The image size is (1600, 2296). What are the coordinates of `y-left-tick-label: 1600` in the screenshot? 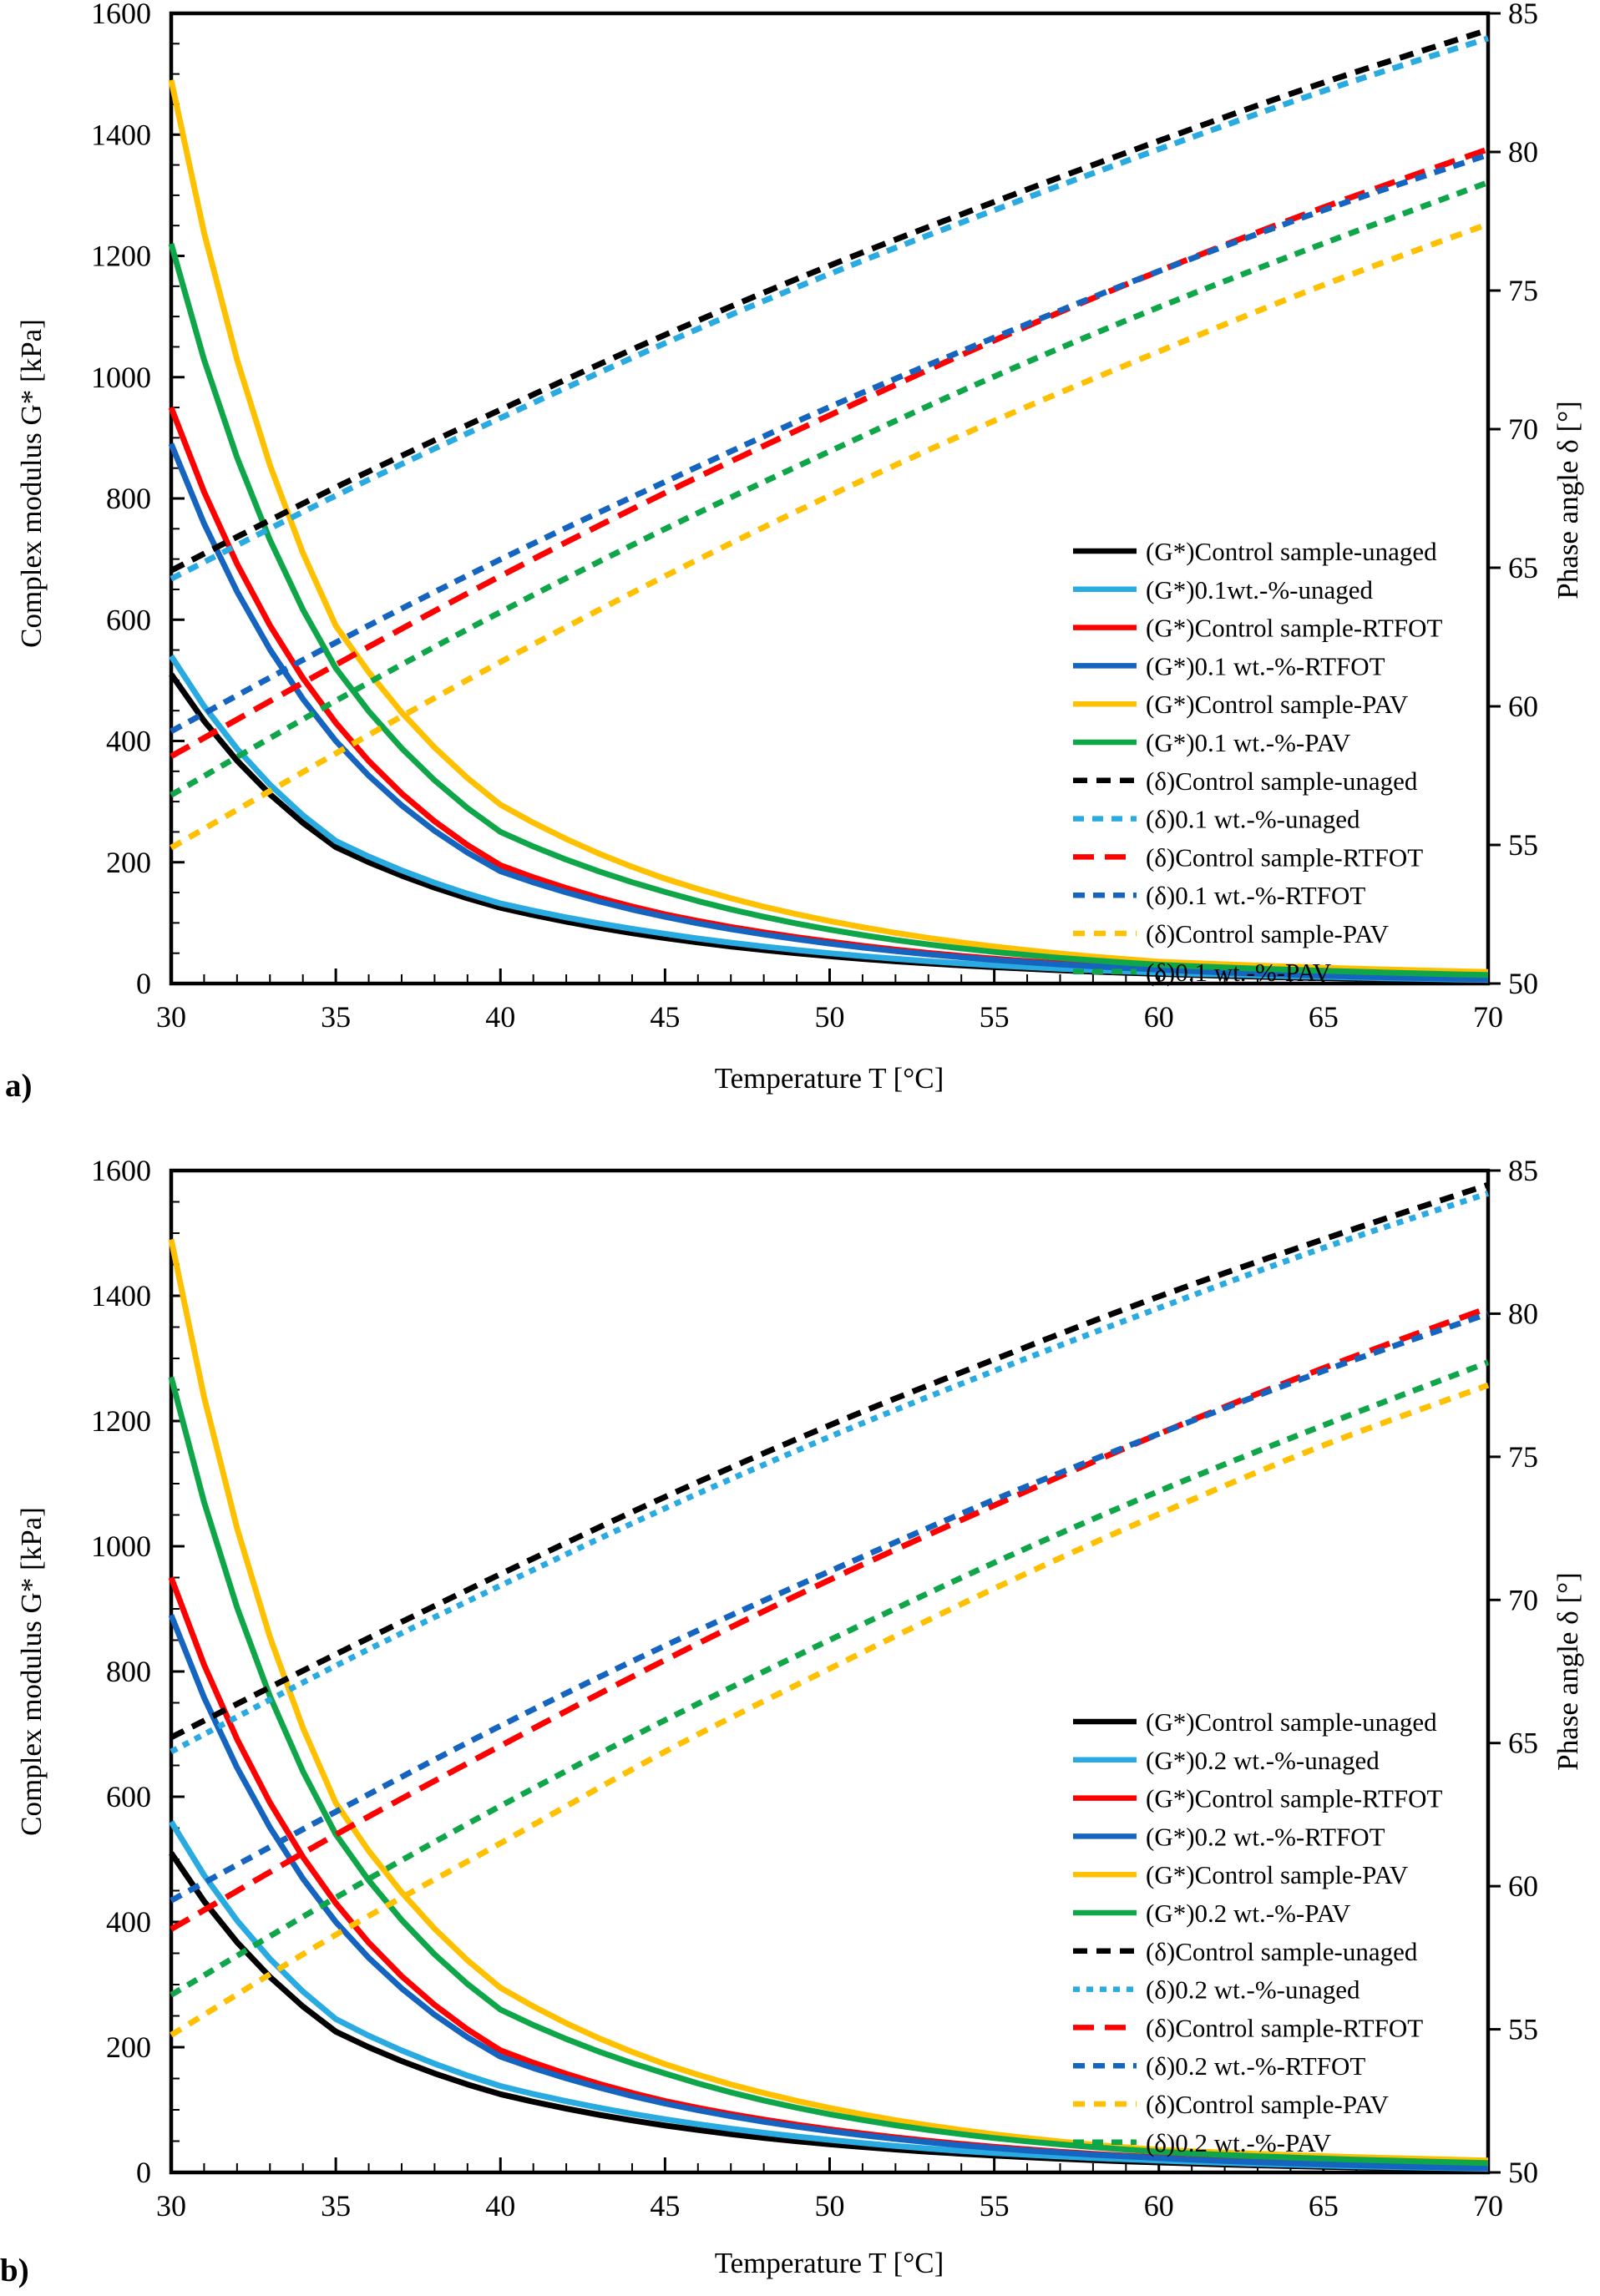 It's located at (121, 1170).